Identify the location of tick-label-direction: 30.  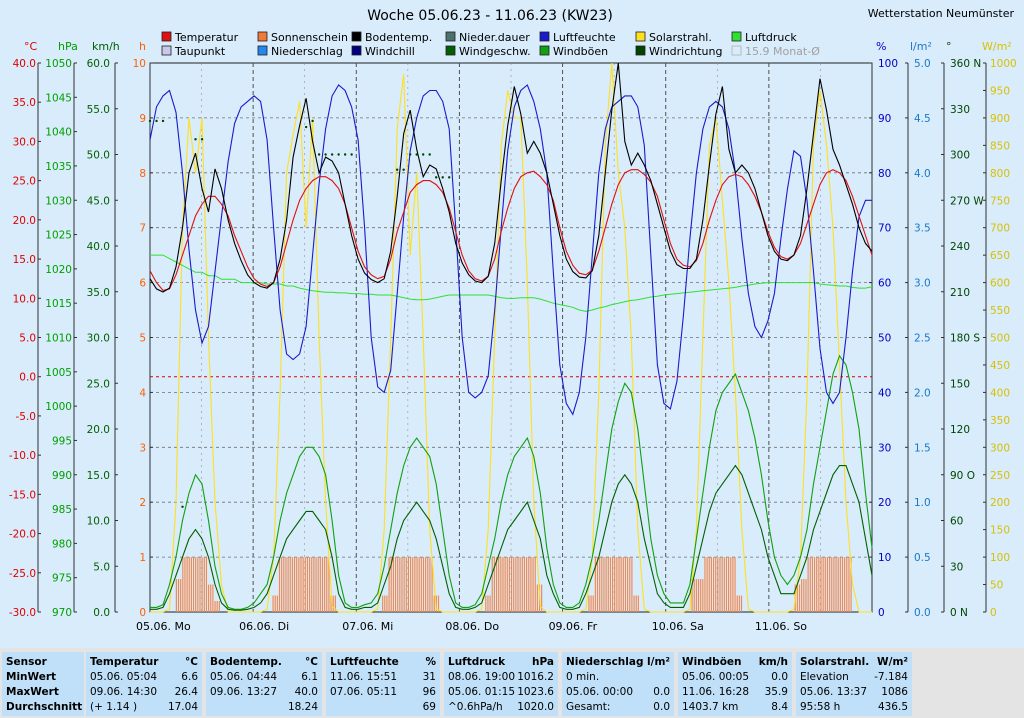
(956, 567).